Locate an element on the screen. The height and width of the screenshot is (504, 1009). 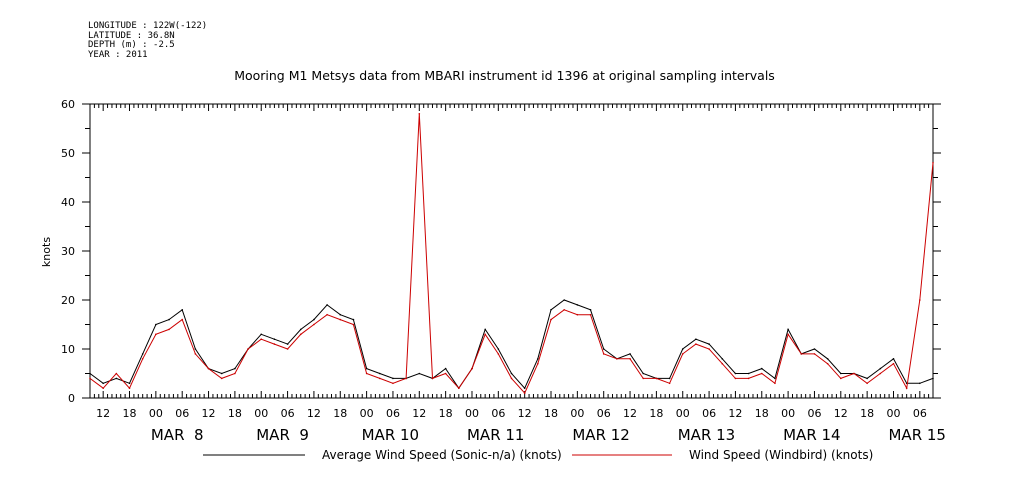
y-tick-label: 10 is located at coordinates (68, 349).